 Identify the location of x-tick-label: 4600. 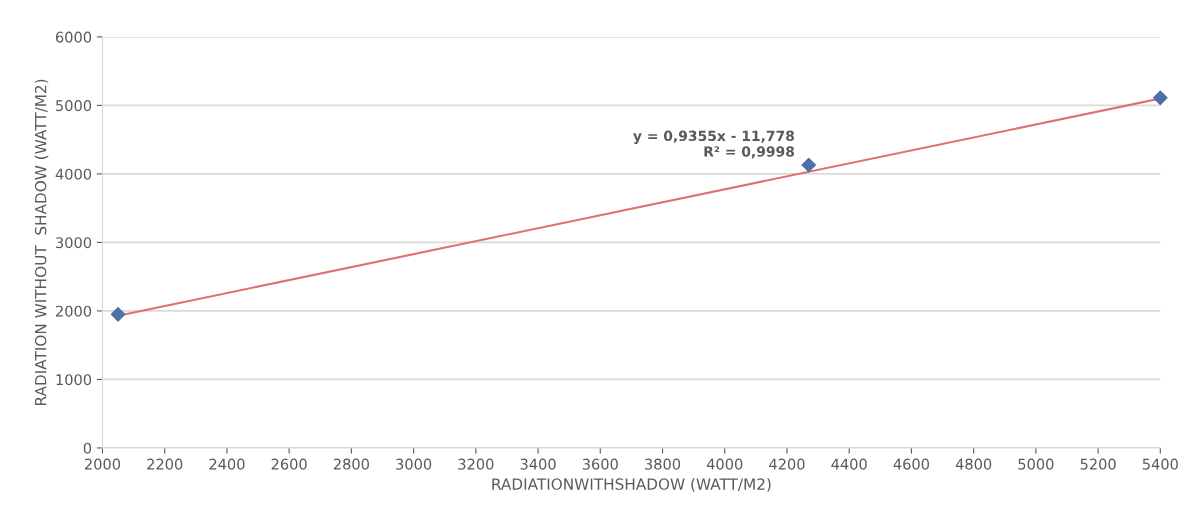
(911, 464).